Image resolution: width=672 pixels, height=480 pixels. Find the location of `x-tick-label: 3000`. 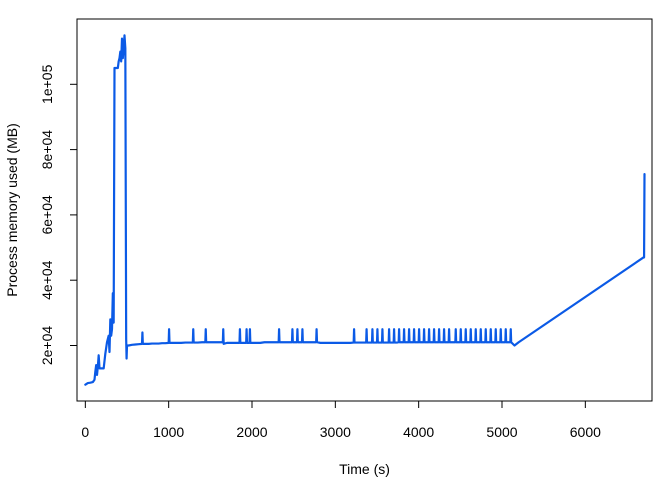

x-tick-label: 3000 is located at coordinates (335, 432).